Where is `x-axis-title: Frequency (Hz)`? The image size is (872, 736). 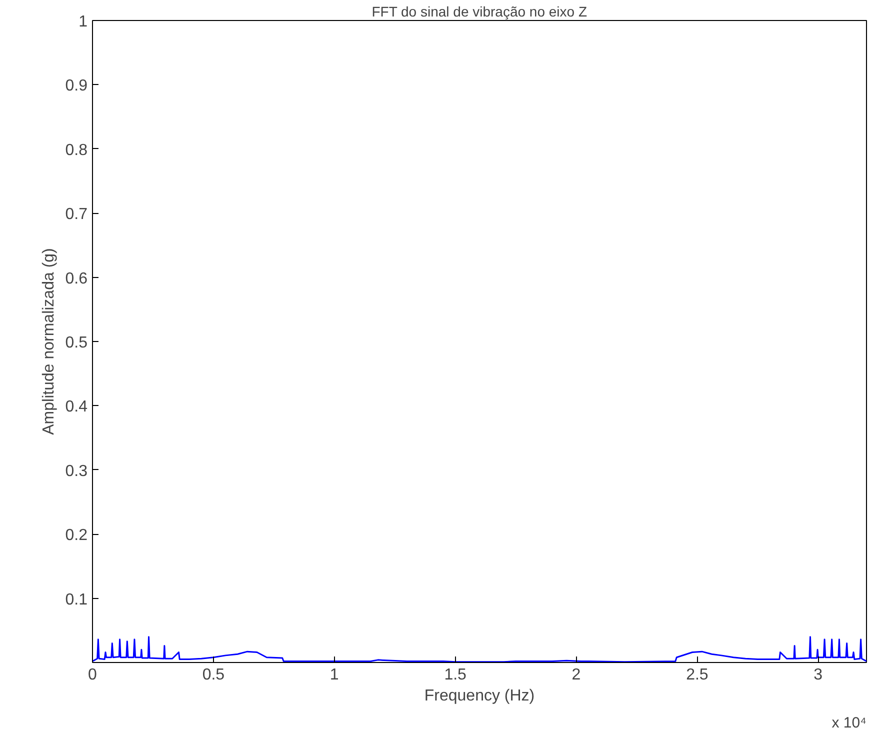 x-axis-title: Frequency (Hz) is located at coordinates (479, 696).